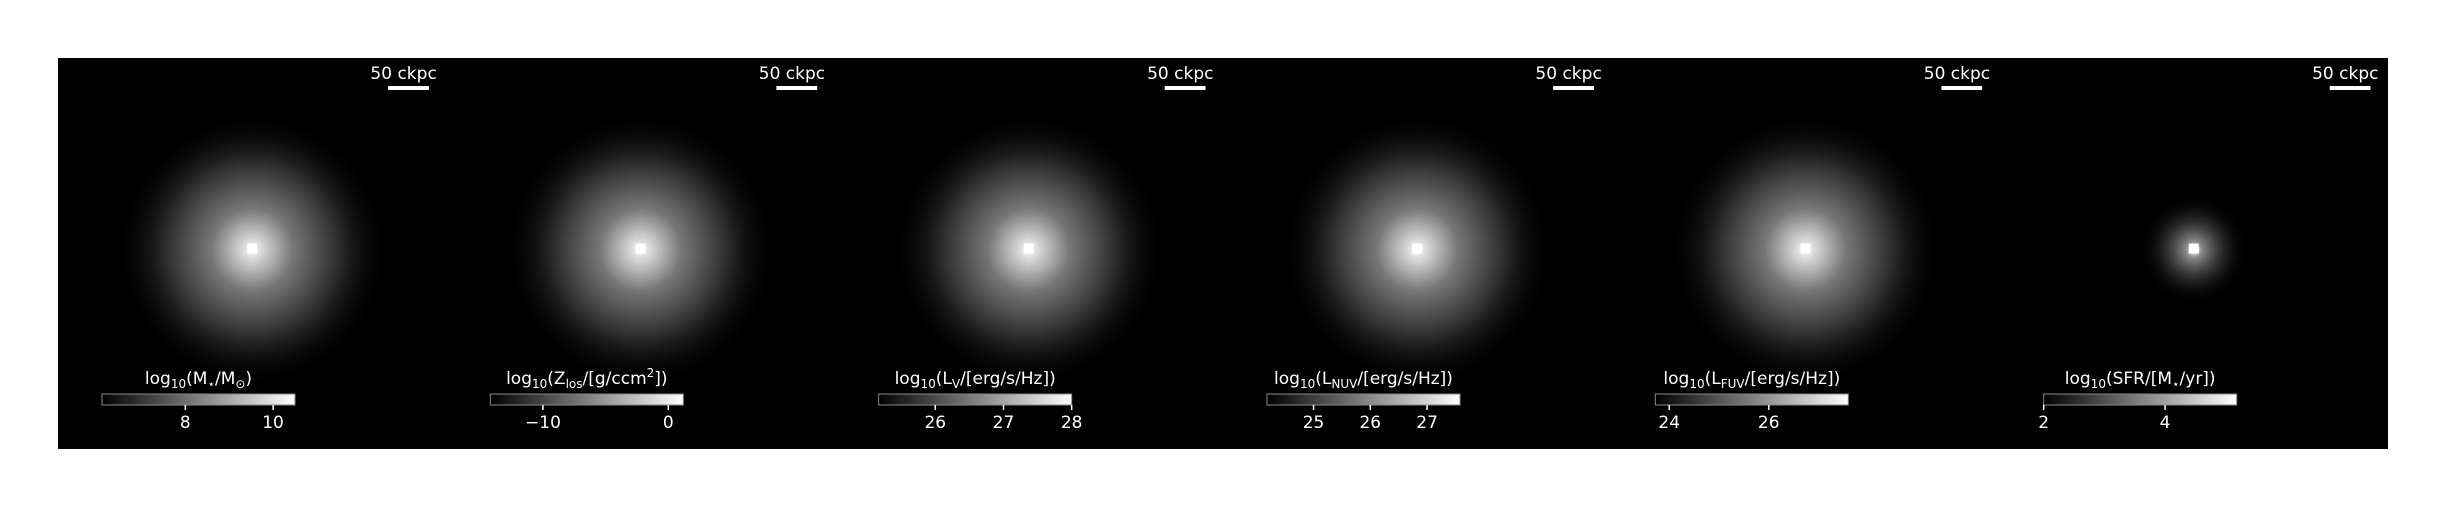 This screenshot has height=511, width=2444. Describe the element at coordinates (560, 379) in the screenshot. I see `label-part: Z` at that location.